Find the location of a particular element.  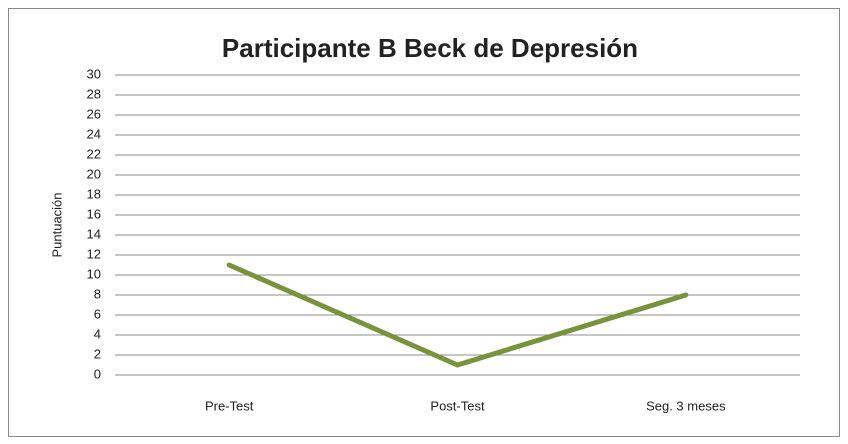

y-tick-label: 10 is located at coordinates (94, 273).